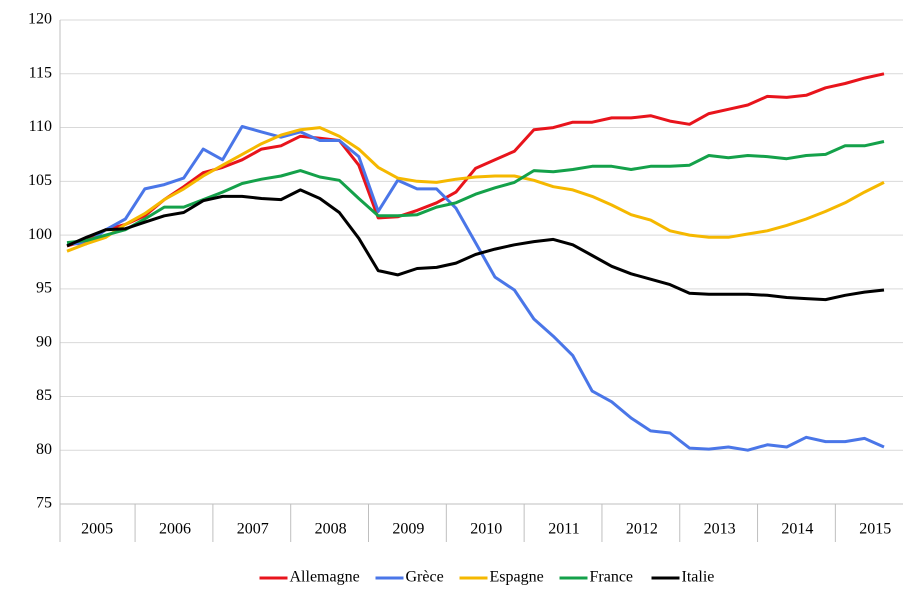  I want to click on y-tick-label: 100, so click(40, 234).